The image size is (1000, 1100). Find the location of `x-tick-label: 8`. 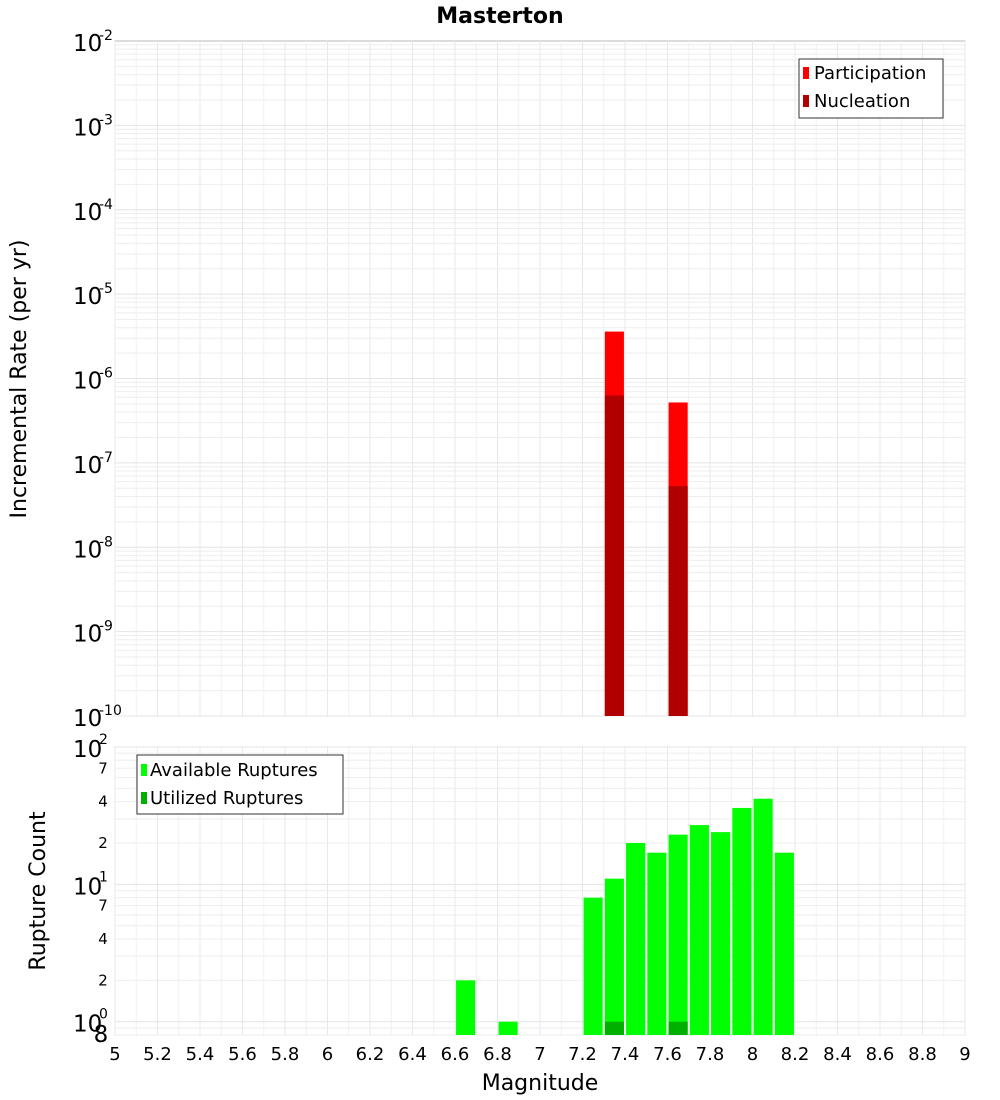

x-tick-label: 8 is located at coordinates (752, 1054).